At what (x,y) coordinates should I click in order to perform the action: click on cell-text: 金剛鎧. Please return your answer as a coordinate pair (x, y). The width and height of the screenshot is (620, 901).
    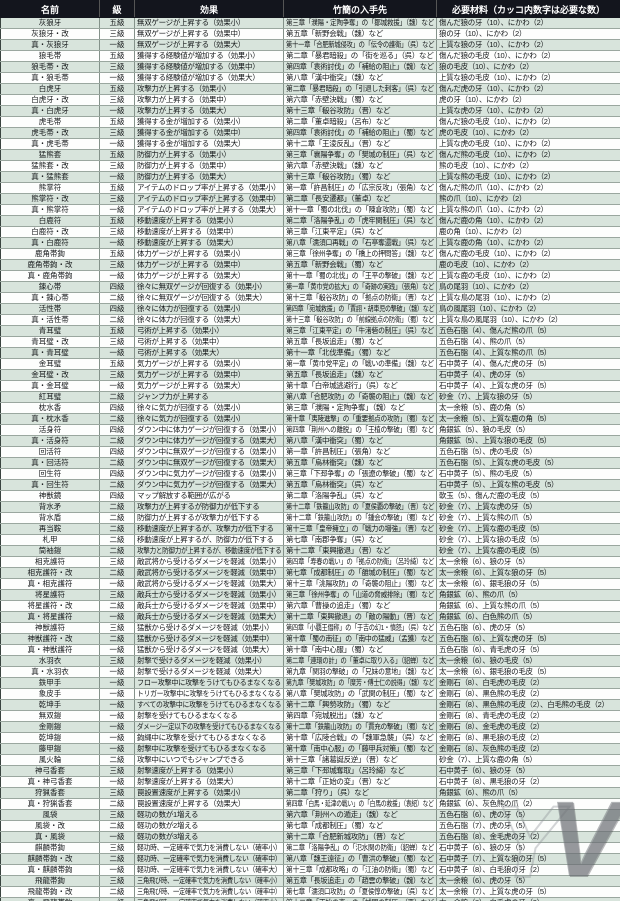
    Looking at the image, I should click on (50, 726).